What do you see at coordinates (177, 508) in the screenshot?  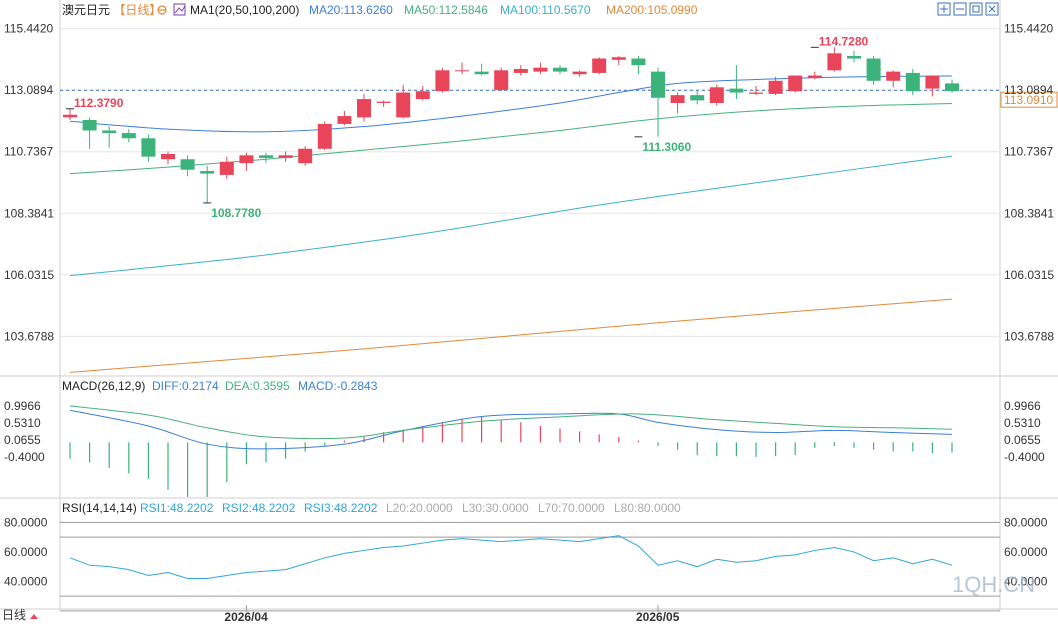 I see `rsi1-legend: RSI1:48.2202` at bounding box center [177, 508].